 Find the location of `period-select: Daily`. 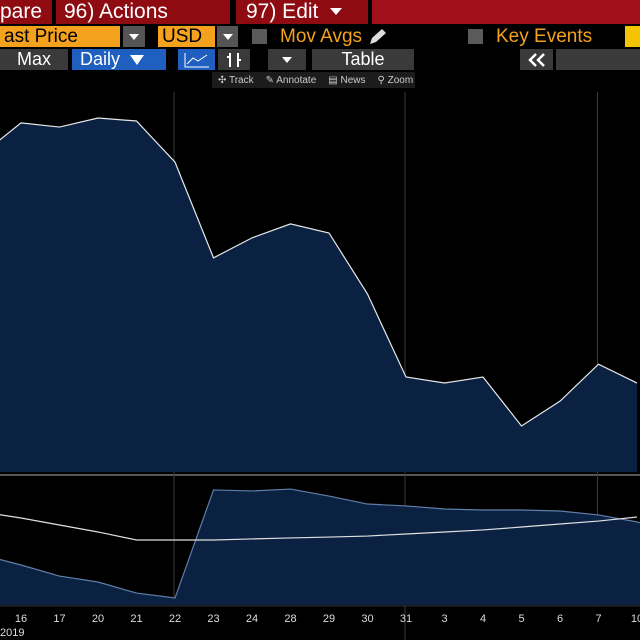

period-select: Daily is located at coordinates (119, 59).